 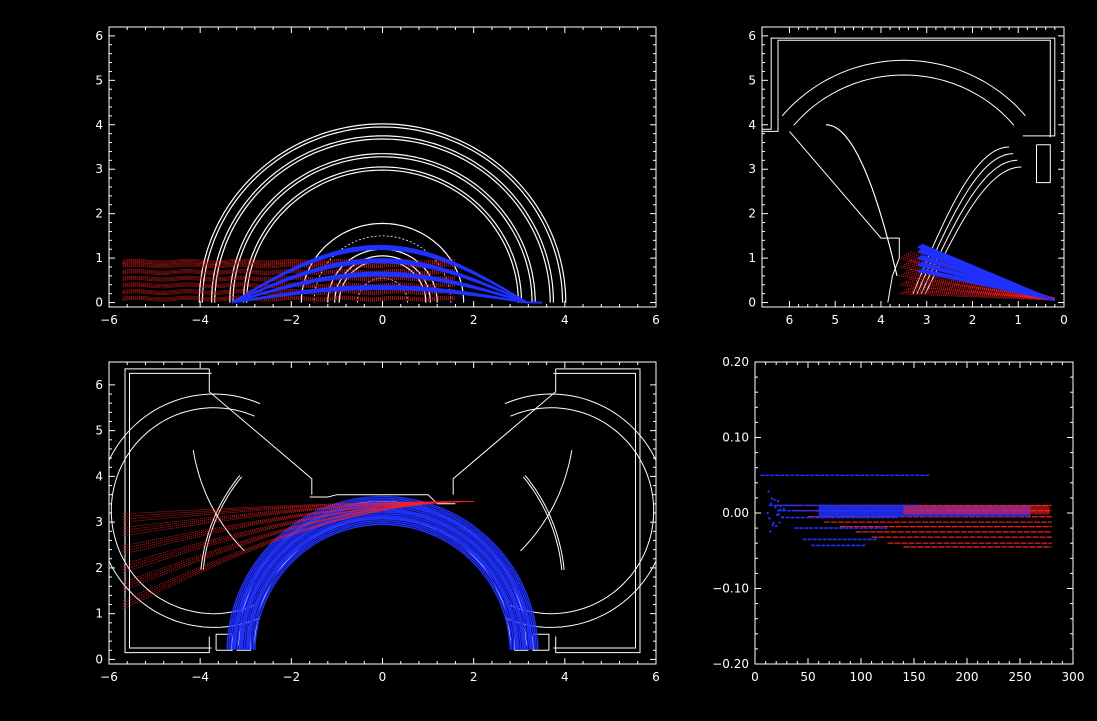 I want to click on plot-frame, so click(x=913, y=167).